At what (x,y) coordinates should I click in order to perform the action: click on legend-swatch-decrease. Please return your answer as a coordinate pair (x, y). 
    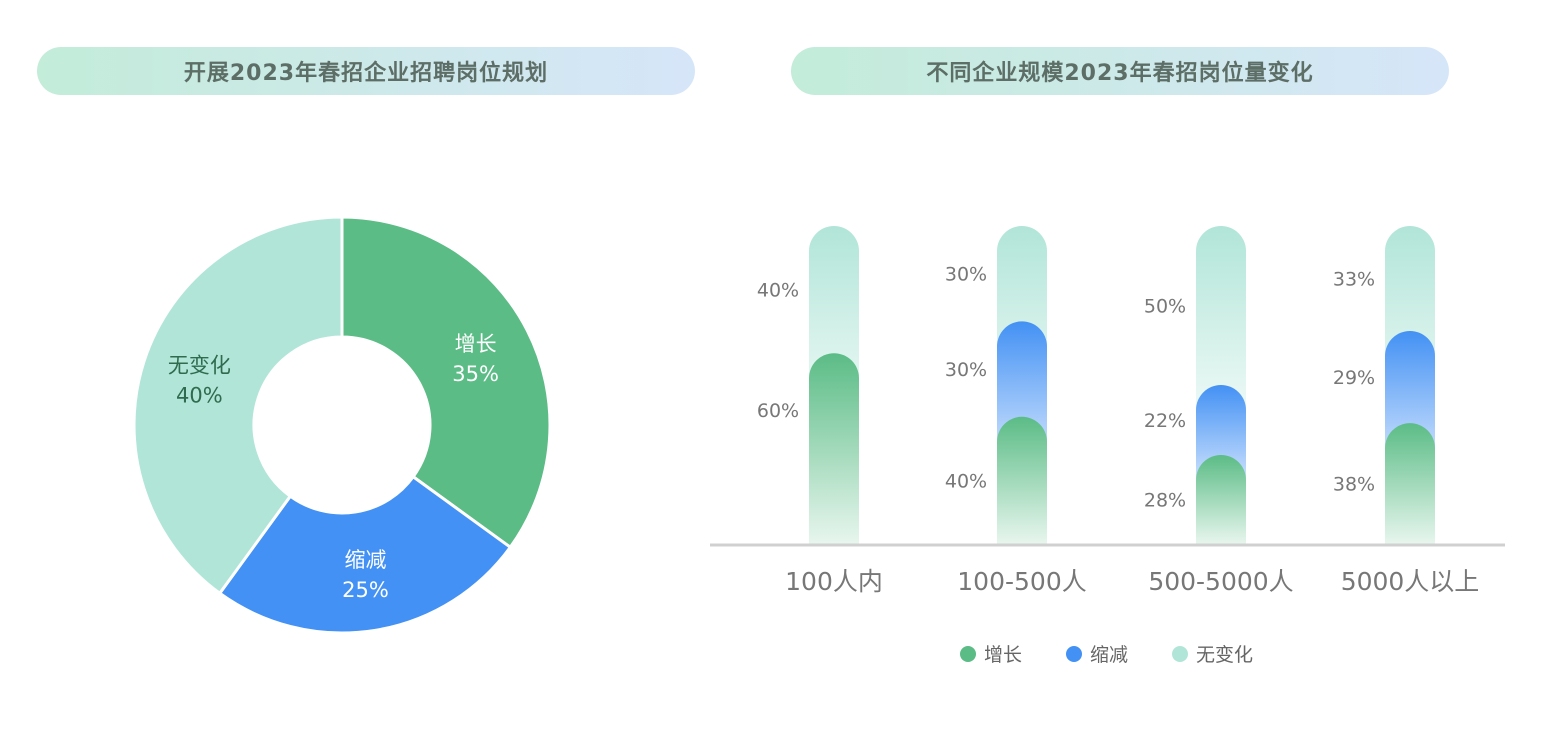
    Looking at the image, I should click on (1074, 653).